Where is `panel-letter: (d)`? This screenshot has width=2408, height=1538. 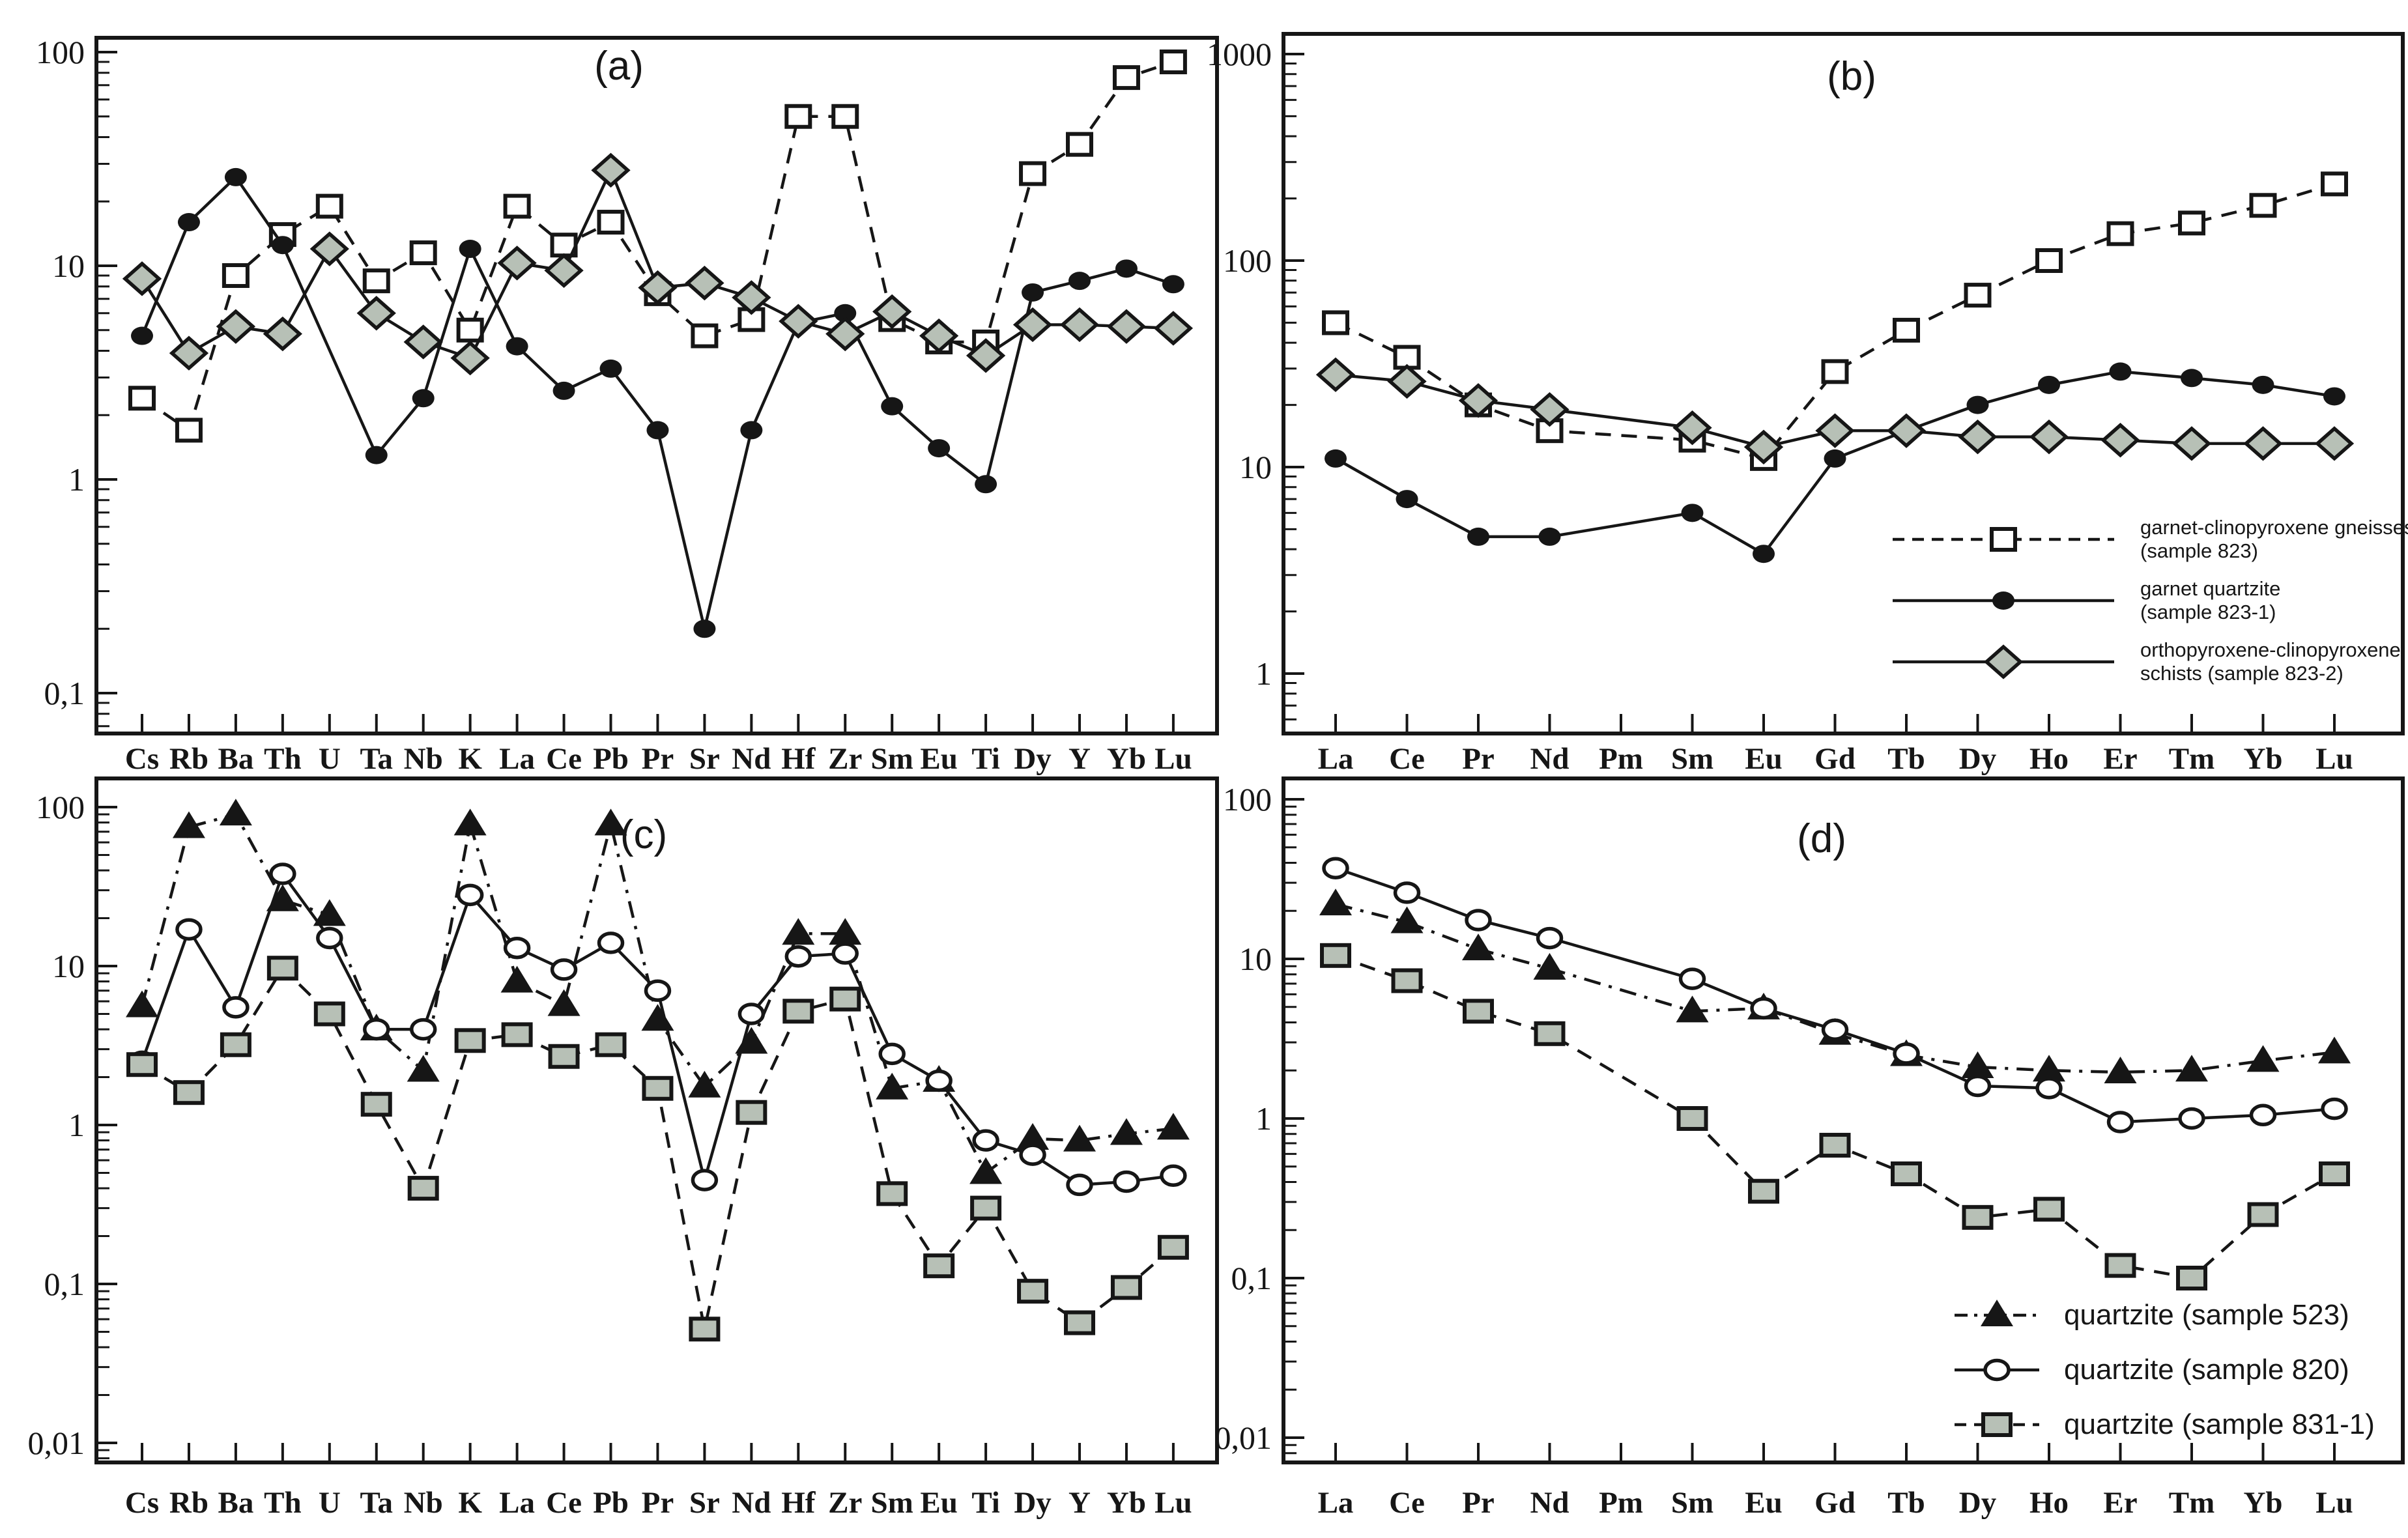
panel-letter: (d) is located at coordinates (1821, 838).